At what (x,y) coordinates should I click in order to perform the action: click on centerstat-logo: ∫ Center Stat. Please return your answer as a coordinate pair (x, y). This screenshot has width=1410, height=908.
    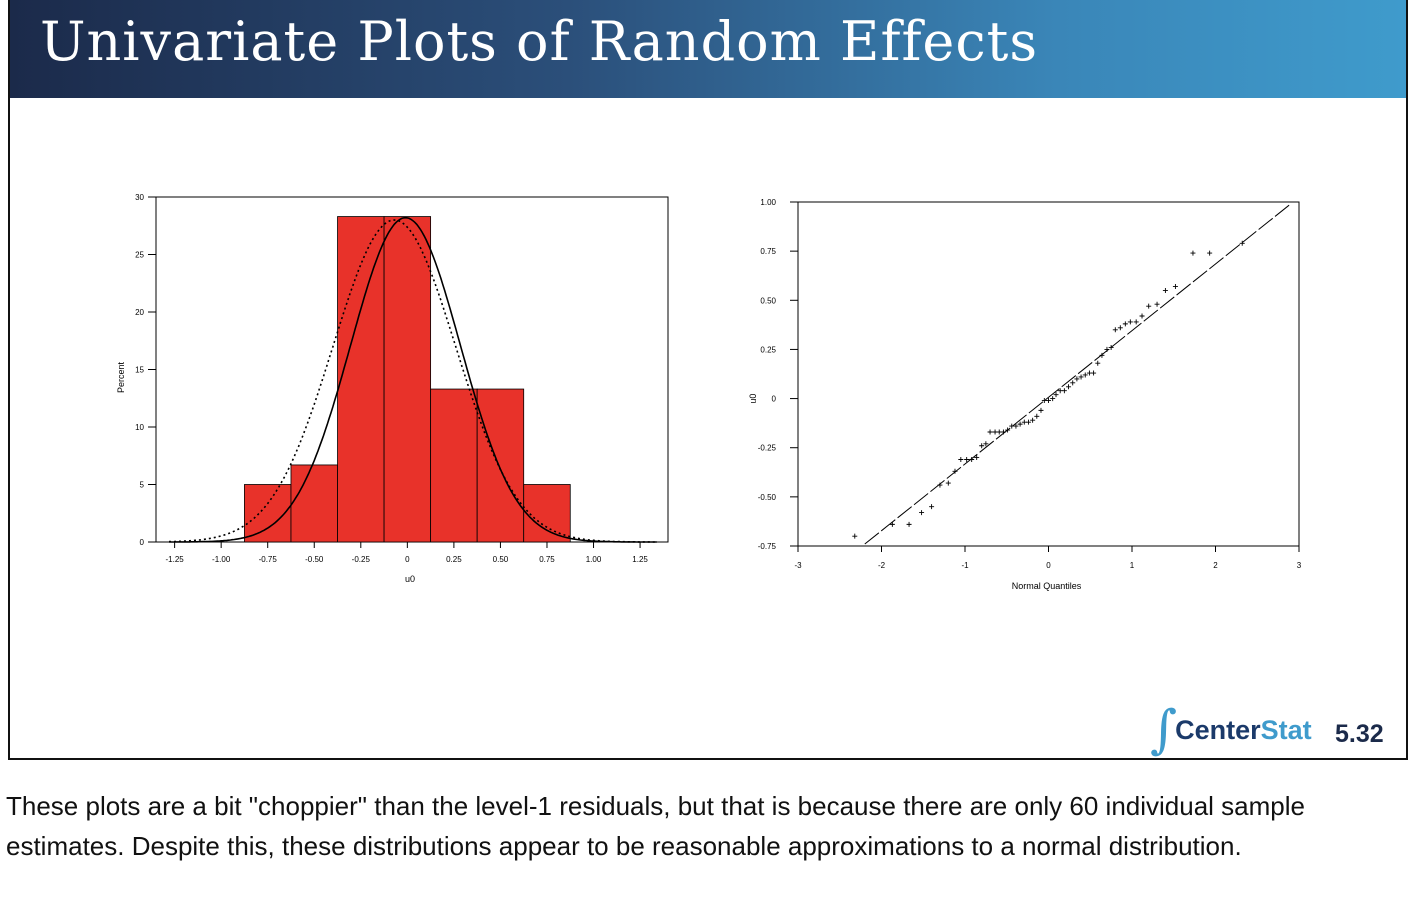
    Looking at the image, I should click on (1231, 730).